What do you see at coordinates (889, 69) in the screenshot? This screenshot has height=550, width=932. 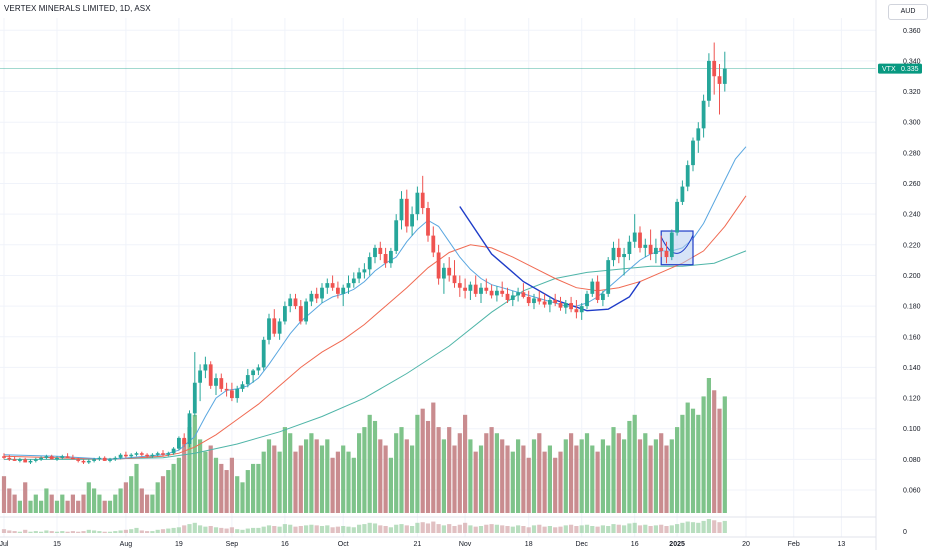 I see `last-price-symbol: VTX` at bounding box center [889, 69].